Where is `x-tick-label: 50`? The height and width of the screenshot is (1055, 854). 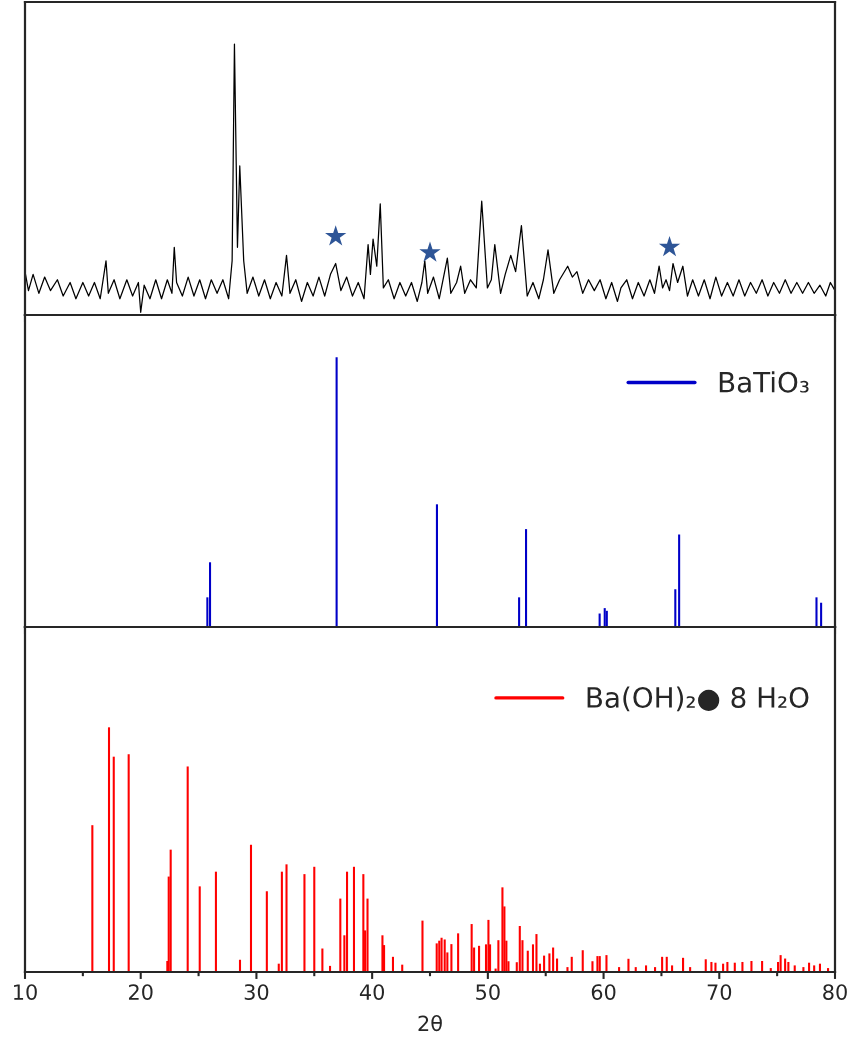 x-tick-label: 50 is located at coordinates (488, 992).